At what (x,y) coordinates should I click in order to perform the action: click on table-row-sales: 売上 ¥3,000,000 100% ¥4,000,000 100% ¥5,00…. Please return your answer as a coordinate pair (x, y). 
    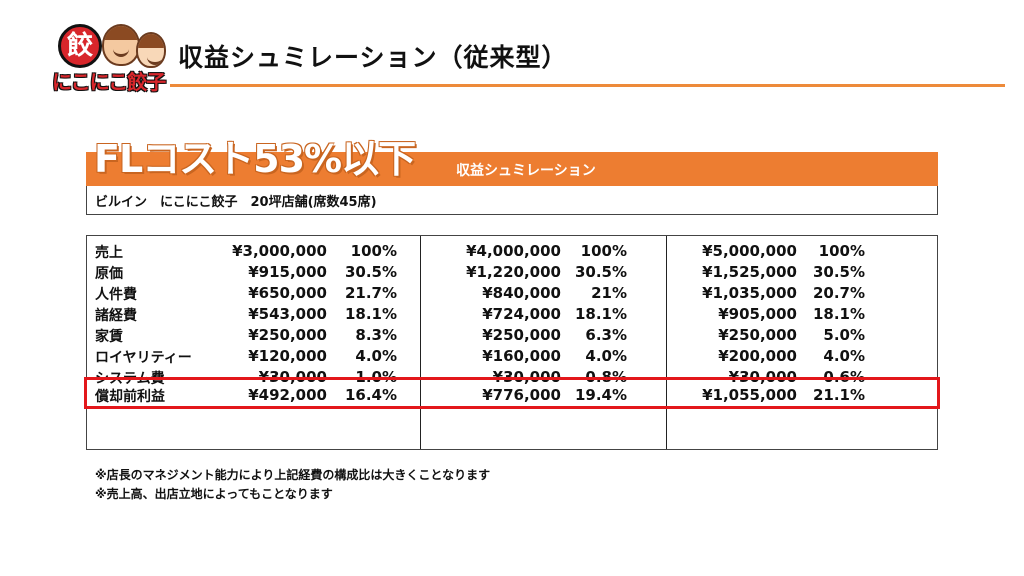
    Looking at the image, I should click on (512, 252).